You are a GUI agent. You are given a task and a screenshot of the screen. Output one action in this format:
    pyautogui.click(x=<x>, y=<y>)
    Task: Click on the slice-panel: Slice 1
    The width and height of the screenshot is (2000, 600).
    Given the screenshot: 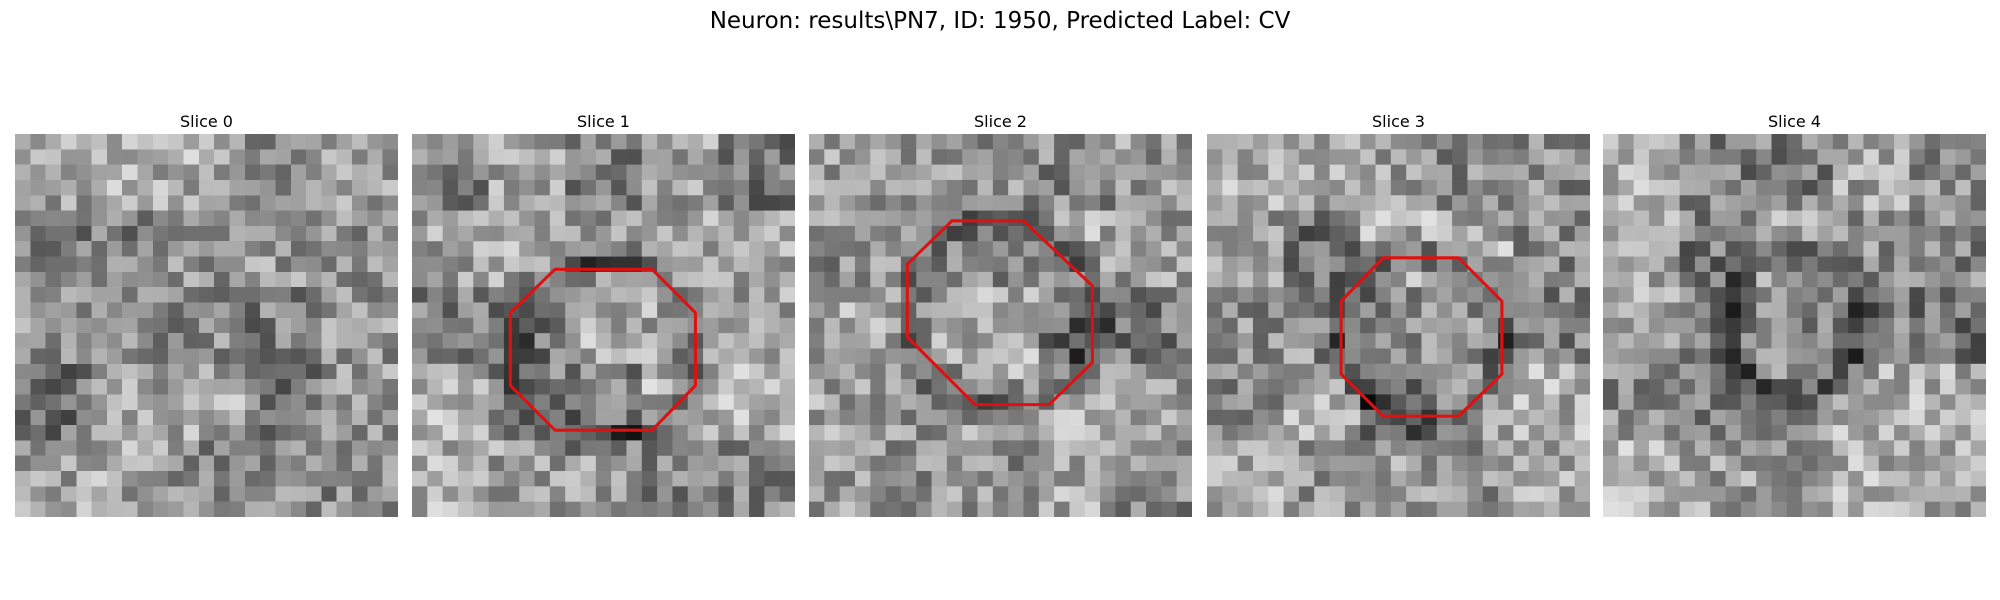 What is the action you would take?
    pyautogui.click(x=603, y=313)
    